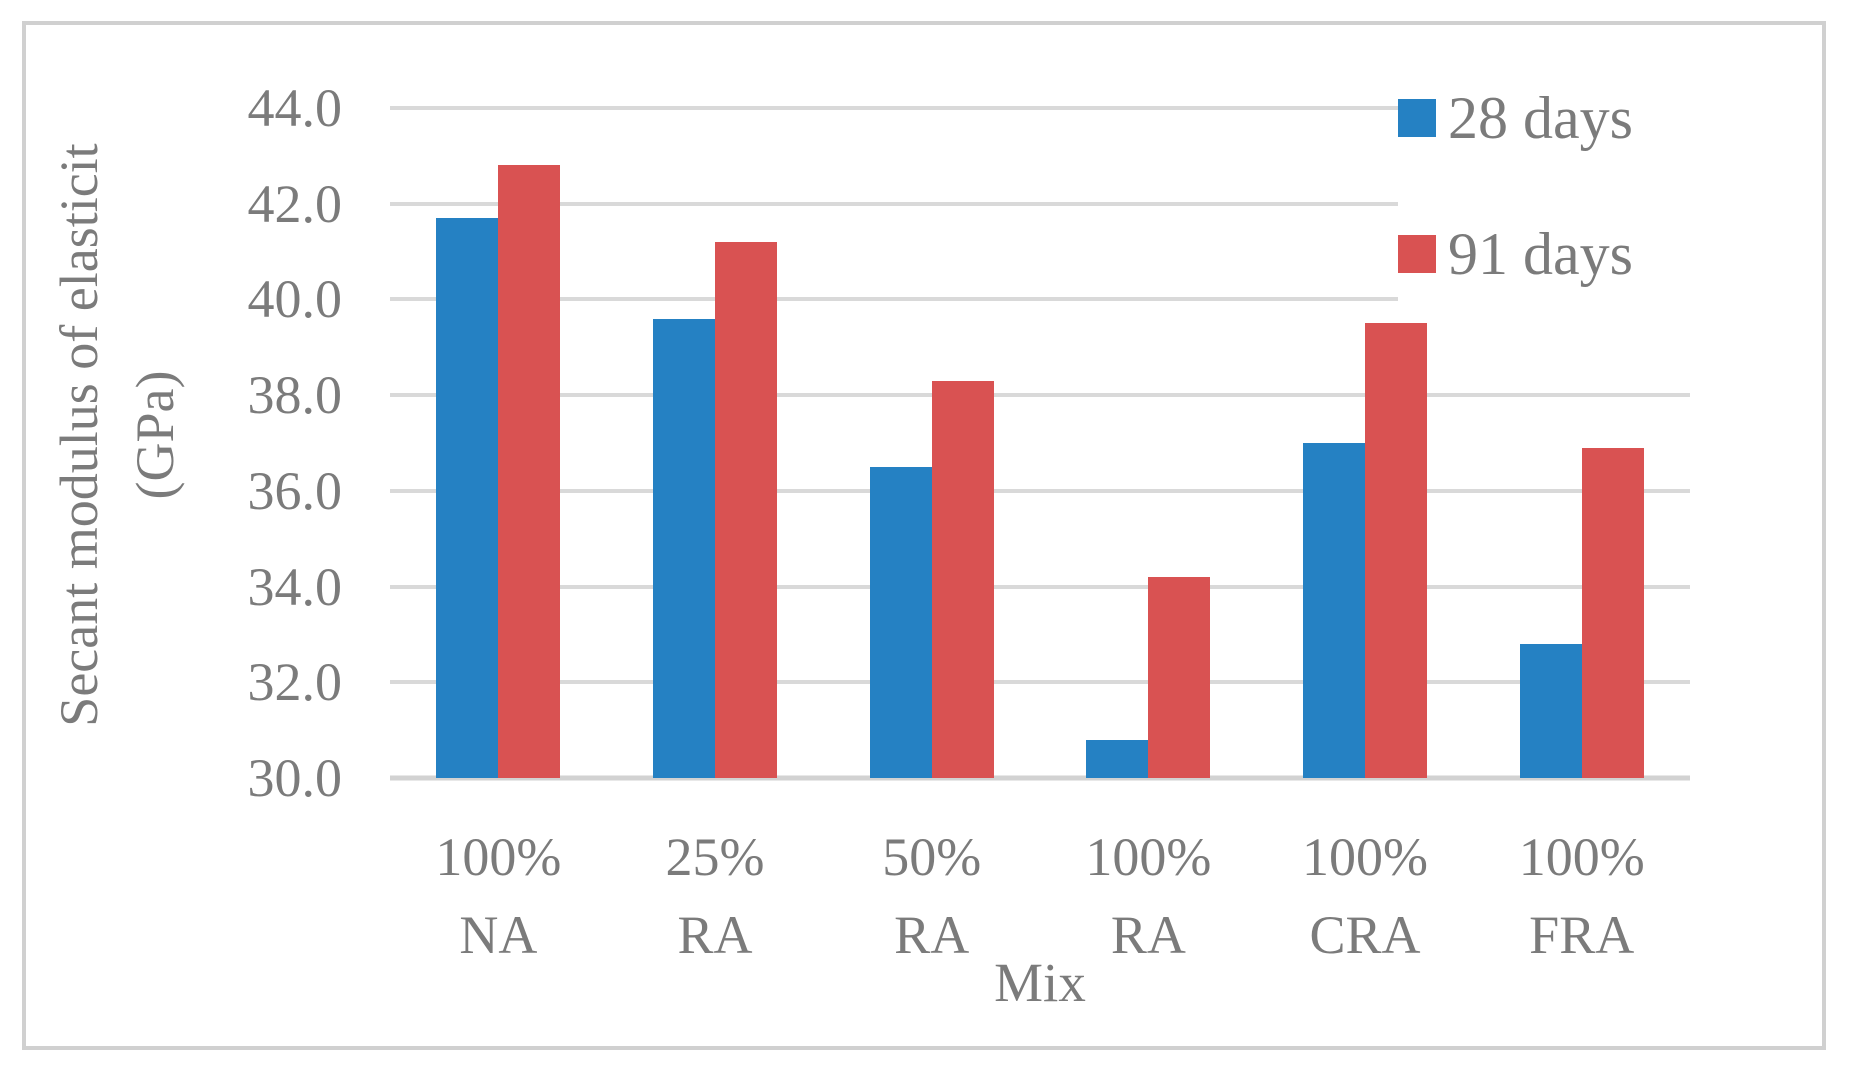 The width and height of the screenshot is (1849, 1072). What do you see at coordinates (1040, 982) in the screenshot?
I see `x-axis-title: Mix` at bounding box center [1040, 982].